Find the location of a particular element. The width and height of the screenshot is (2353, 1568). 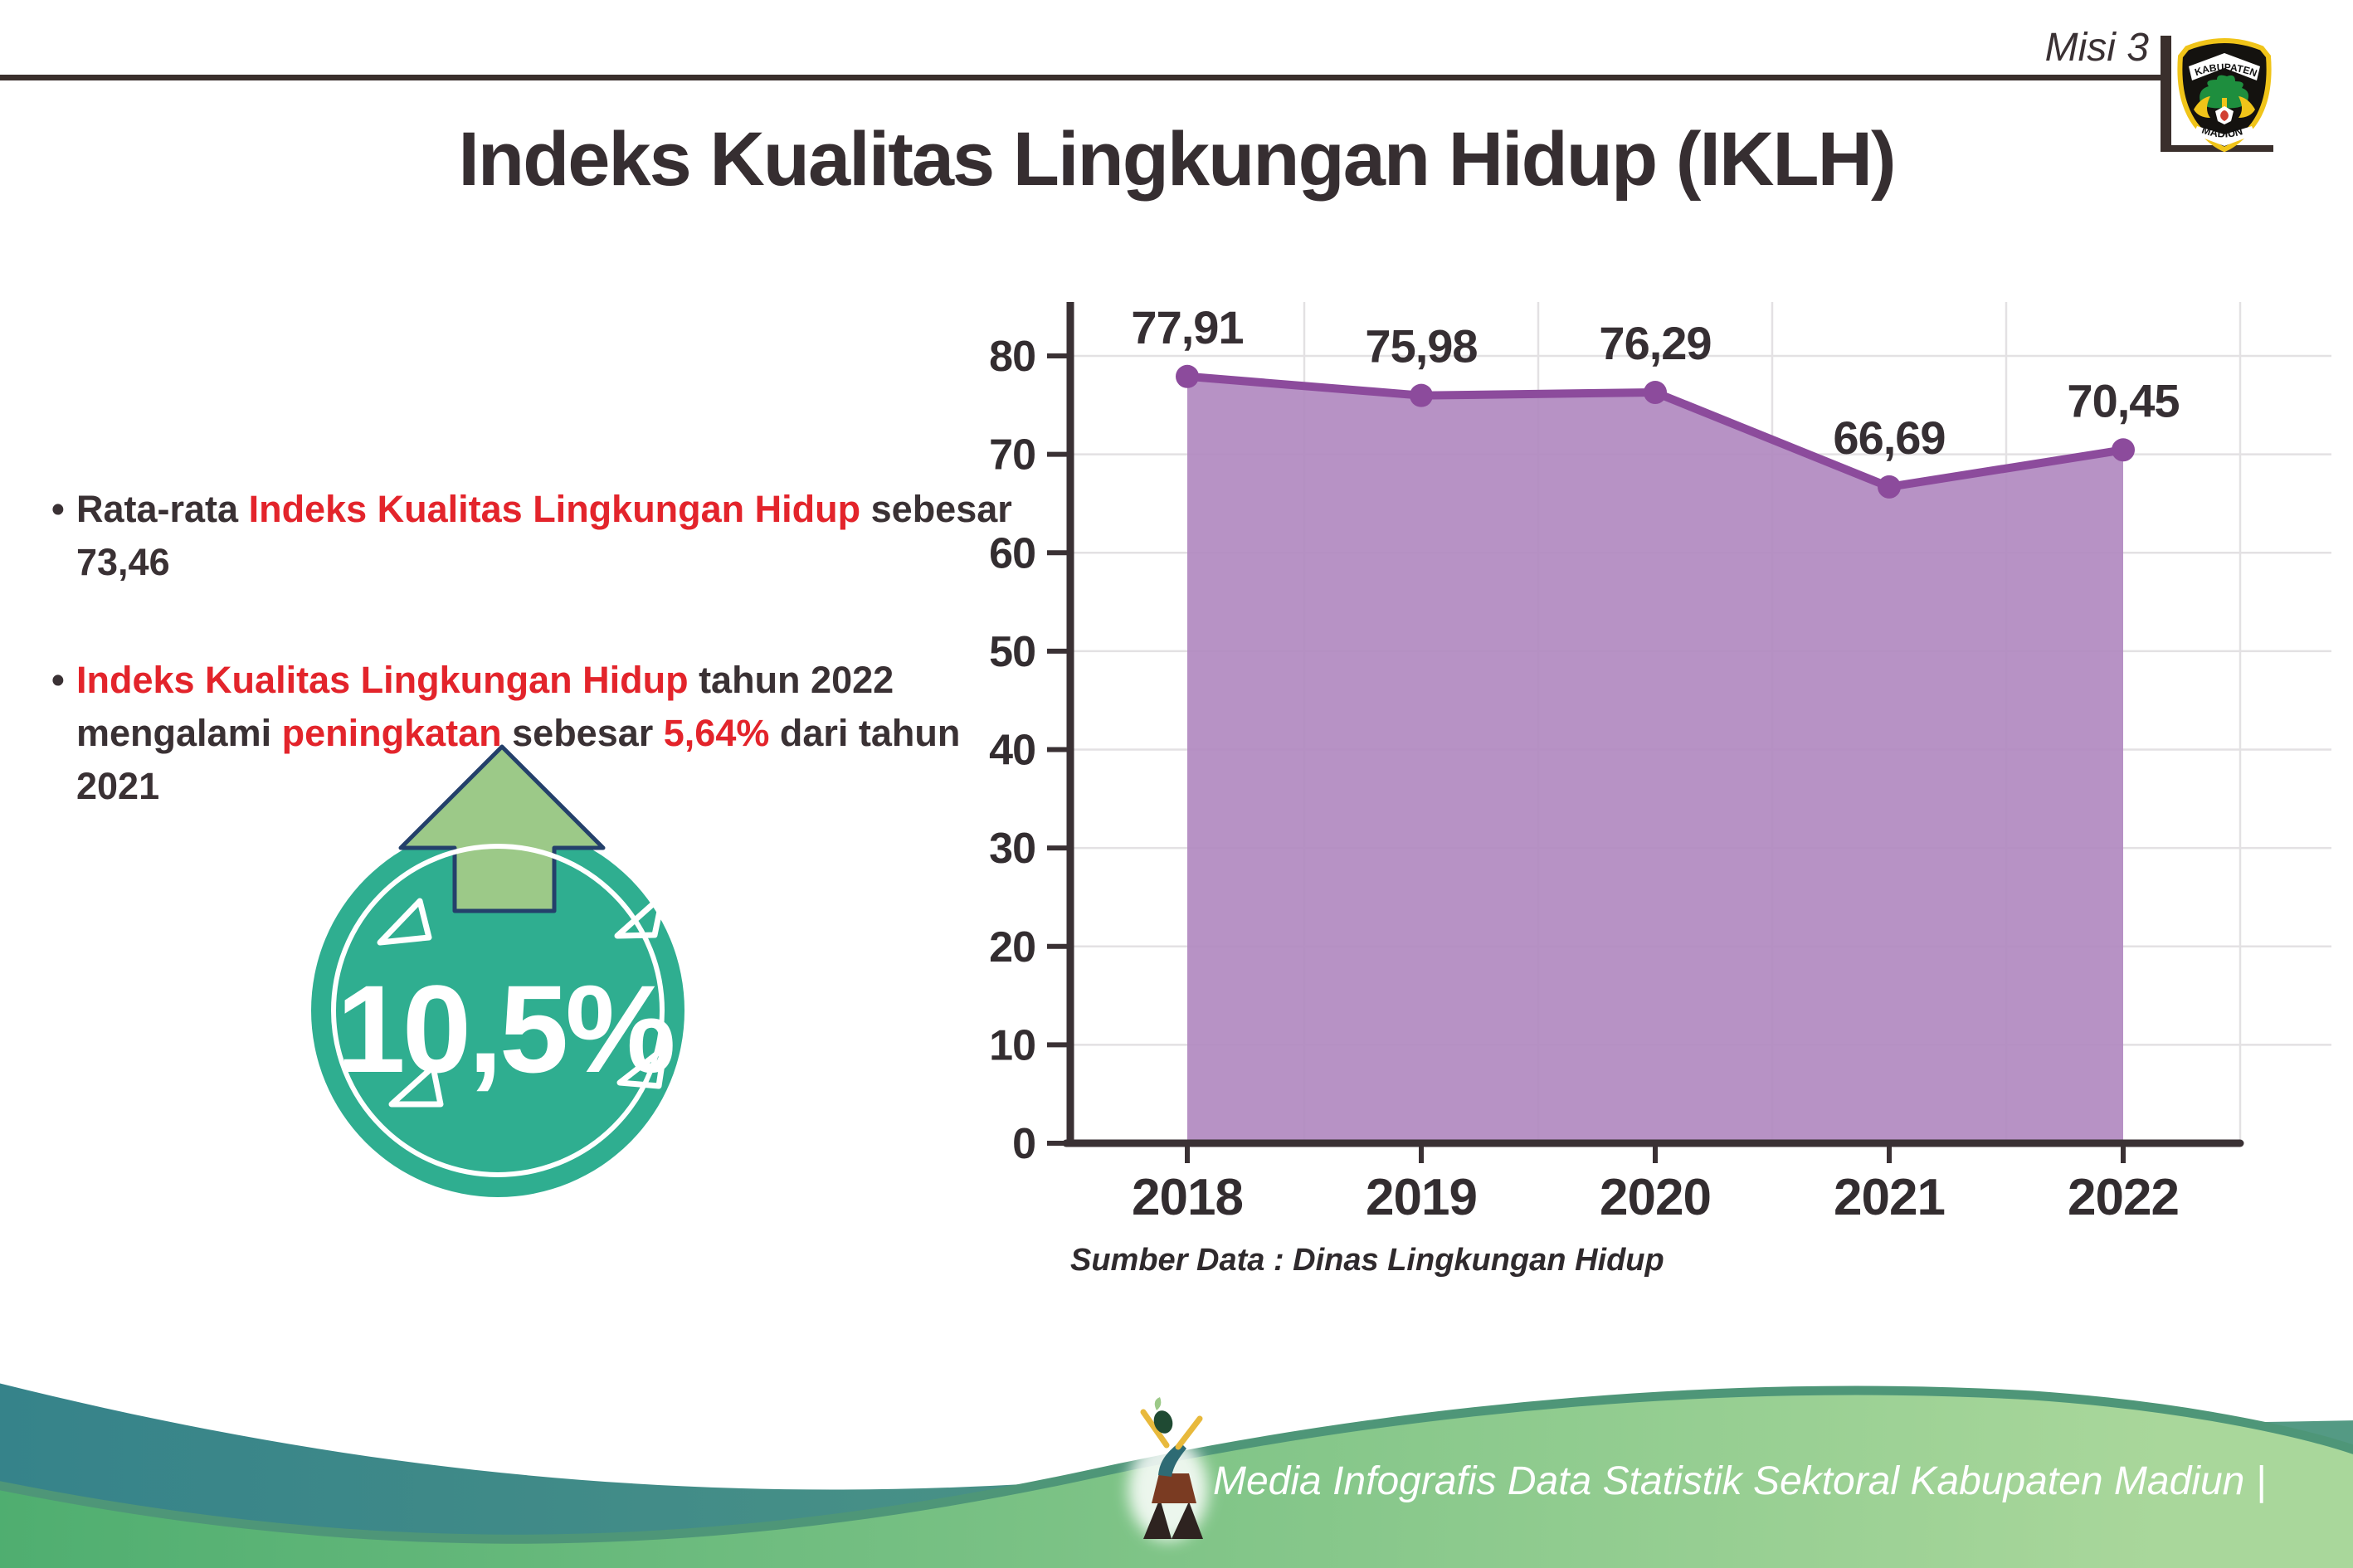

chart-data-label: 76,29 is located at coordinates (1655, 343).